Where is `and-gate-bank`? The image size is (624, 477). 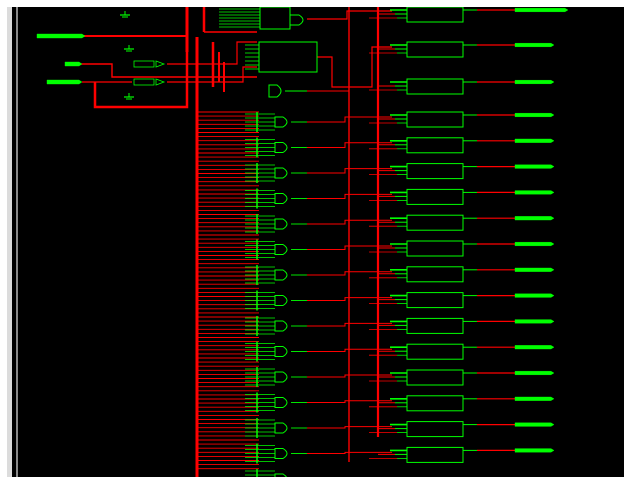 and-gate-bank is located at coordinates (276, 294).